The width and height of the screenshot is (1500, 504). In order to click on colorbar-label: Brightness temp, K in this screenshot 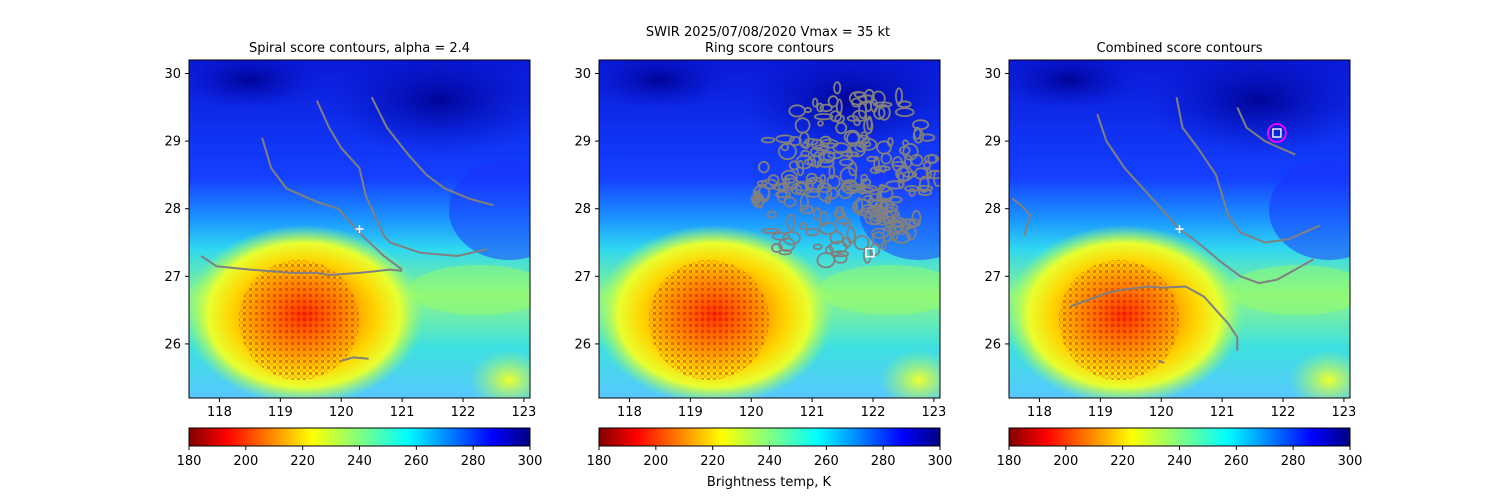, I will do `click(769, 482)`.